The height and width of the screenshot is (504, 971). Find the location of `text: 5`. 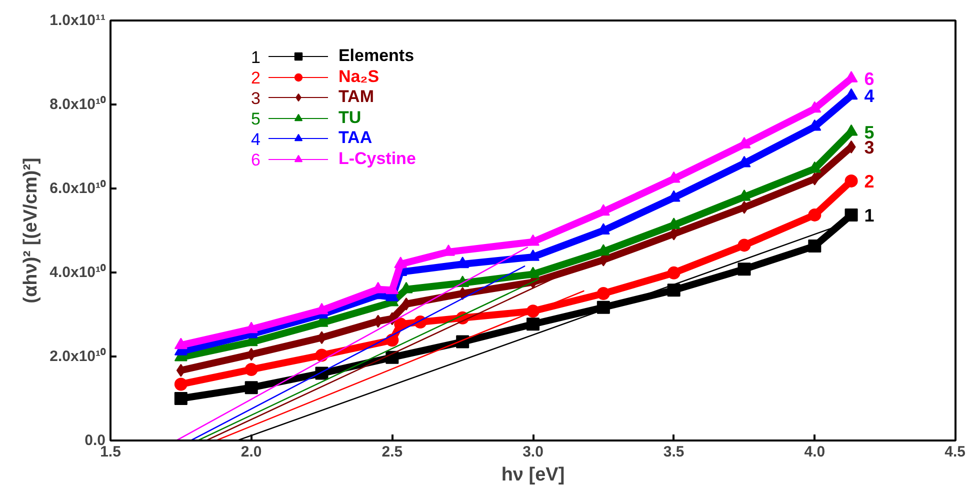

text: 5 is located at coordinates (255, 118).